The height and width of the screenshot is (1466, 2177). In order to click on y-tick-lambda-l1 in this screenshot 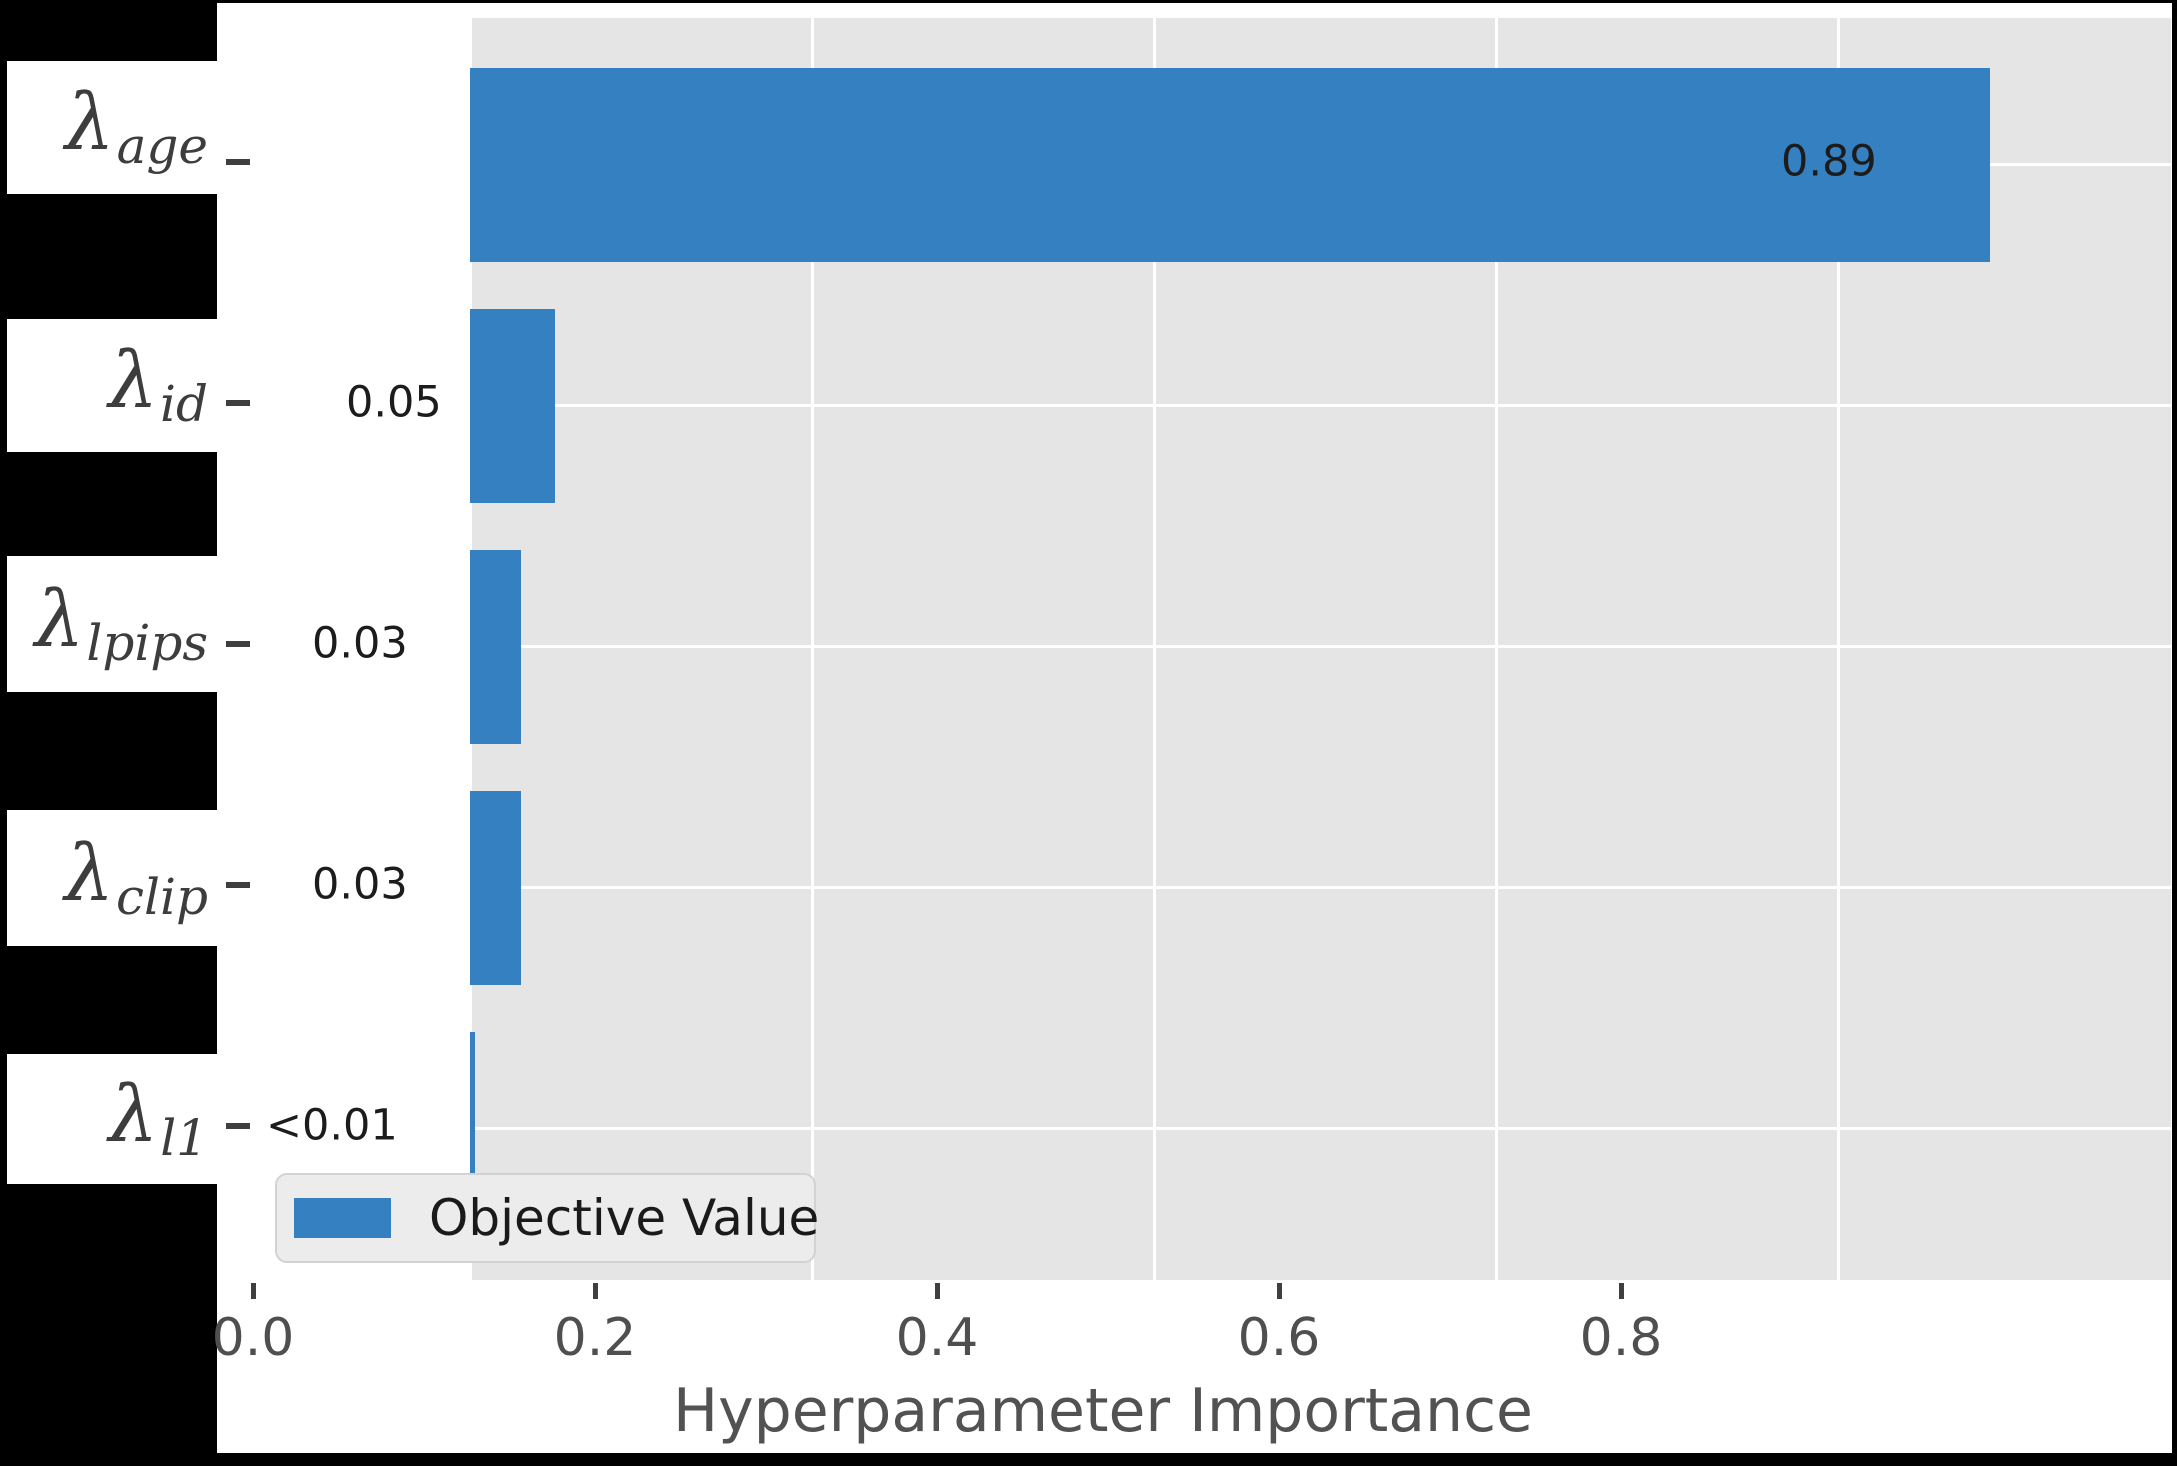, I will do `click(238, 1126)`.